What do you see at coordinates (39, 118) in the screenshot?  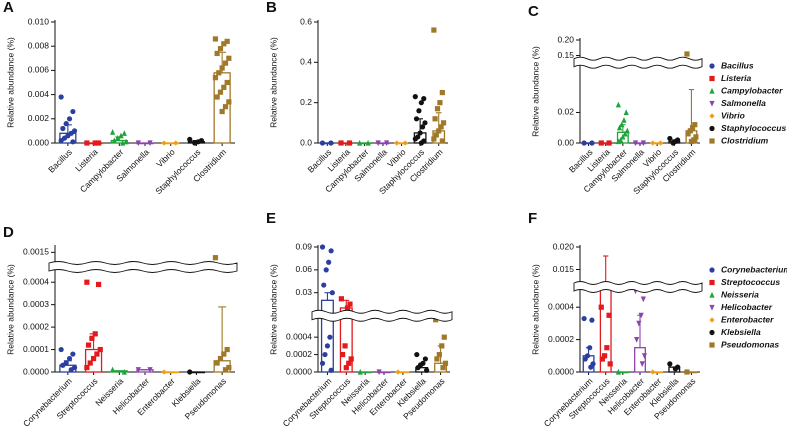 I see `y-tick-label: 0.002` at bounding box center [39, 118].